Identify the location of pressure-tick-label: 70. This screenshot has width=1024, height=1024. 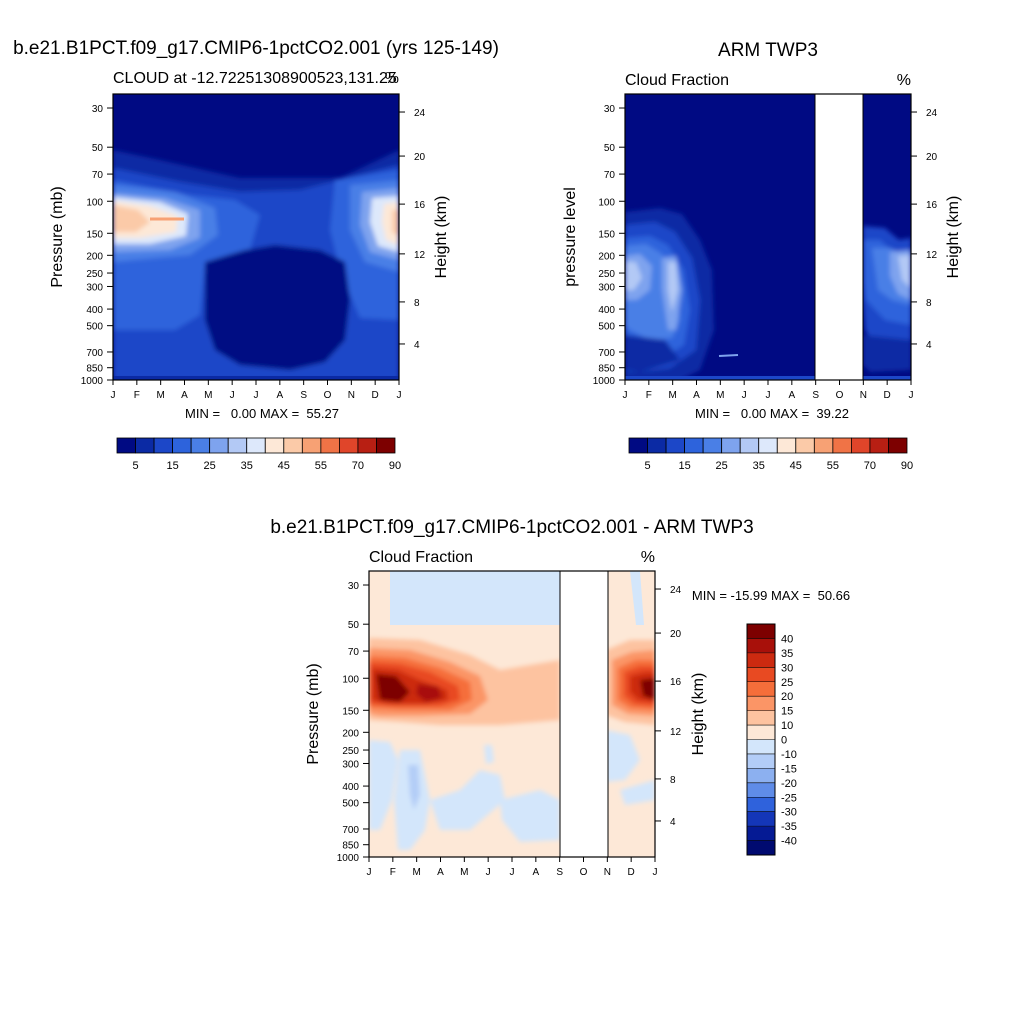
(98, 175).